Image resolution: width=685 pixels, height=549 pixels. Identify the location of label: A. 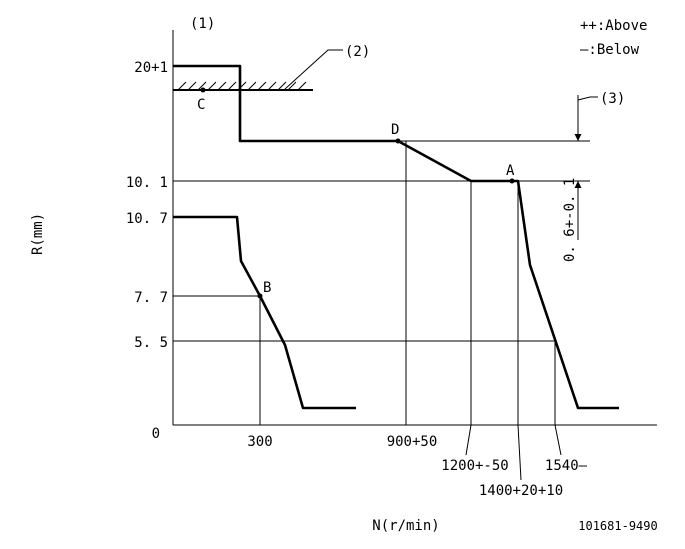
(510, 171).